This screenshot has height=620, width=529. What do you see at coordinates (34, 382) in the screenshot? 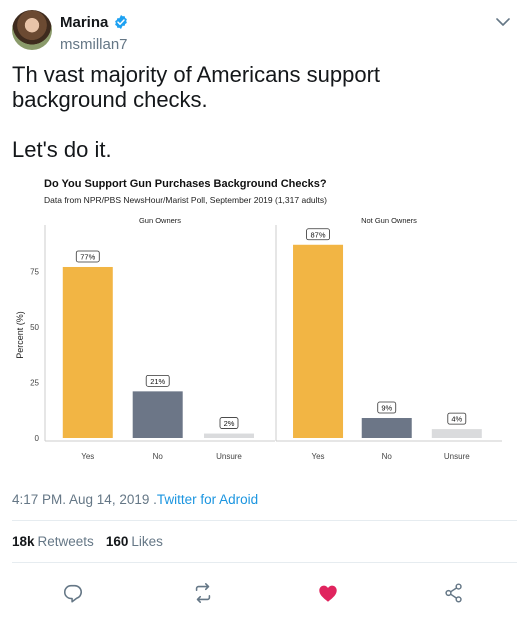
I see `y-tick-label: 25` at bounding box center [34, 382].